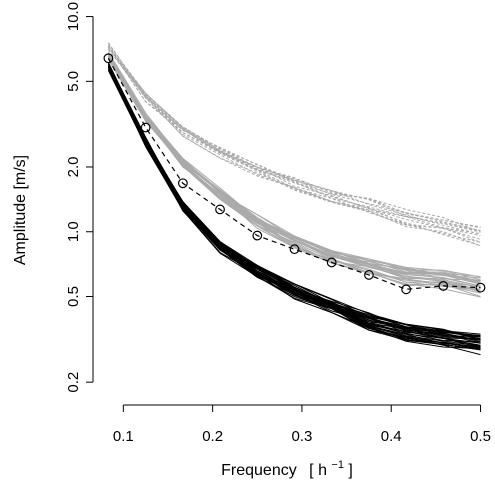  What do you see at coordinates (480, 436) in the screenshot?
I see `x-tick-label: 0.5` at bounding box center [480, 436].